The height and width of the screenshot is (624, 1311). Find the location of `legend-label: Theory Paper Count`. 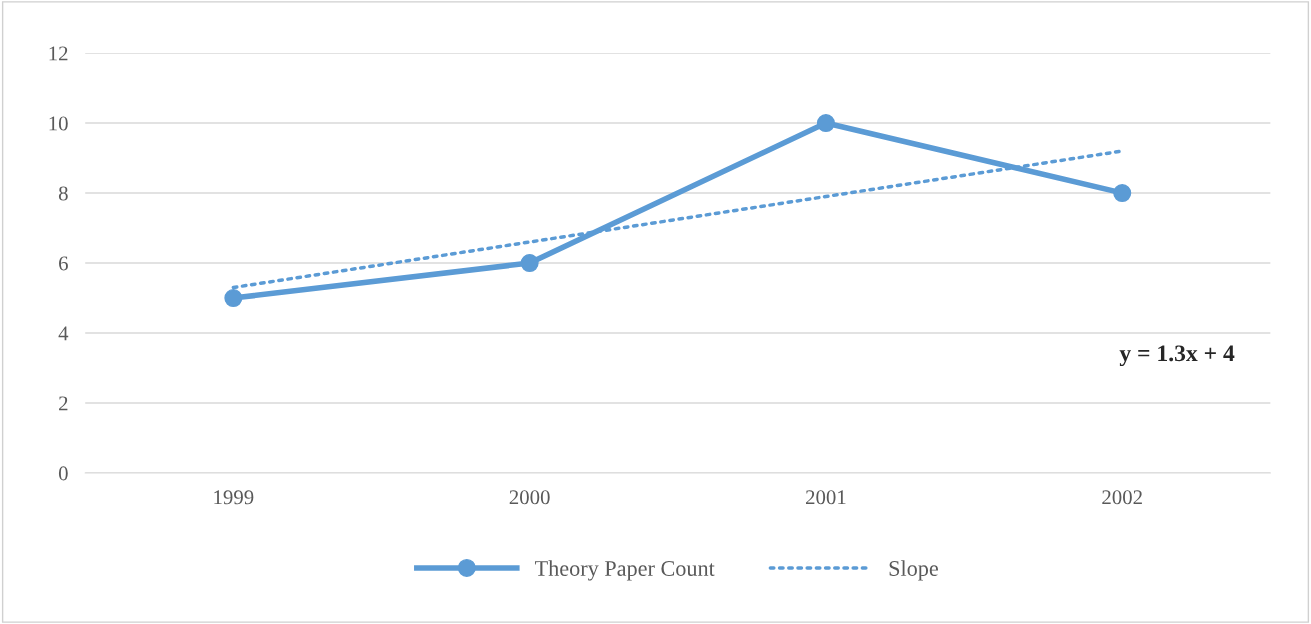

legend-label: Theory Paper Count is located at coordinates (625, 570).